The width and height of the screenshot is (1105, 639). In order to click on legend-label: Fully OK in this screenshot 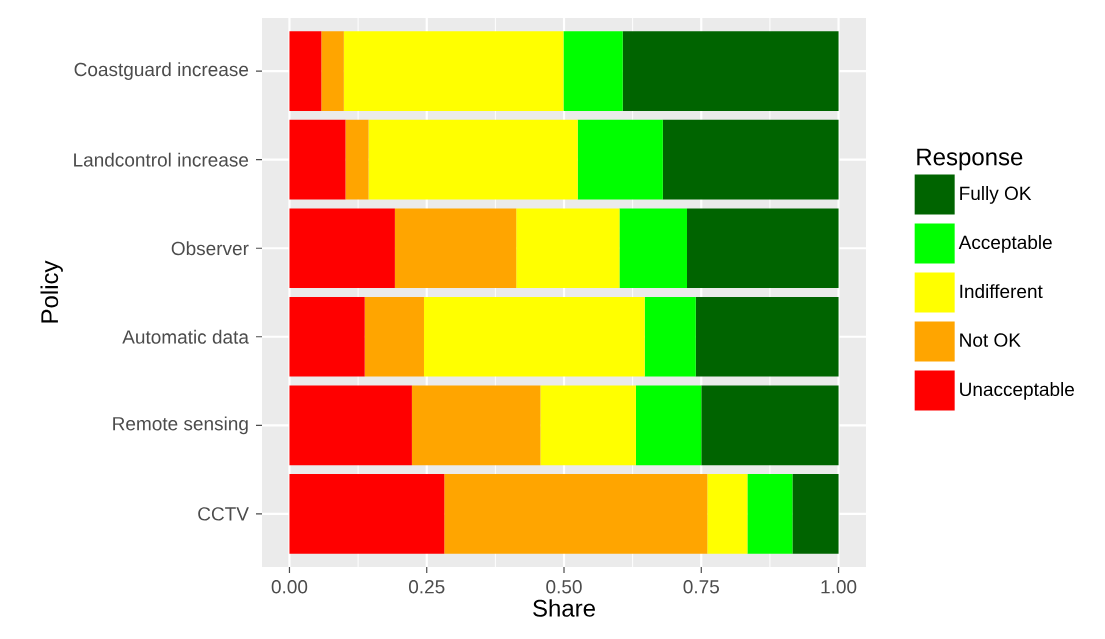, I will do `click(996, 195)`.